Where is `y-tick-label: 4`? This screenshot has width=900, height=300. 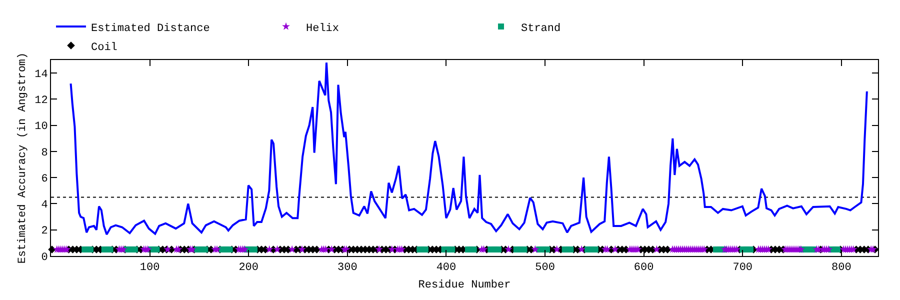
y-tick-label: 4 is located at coordinates (44, 206).